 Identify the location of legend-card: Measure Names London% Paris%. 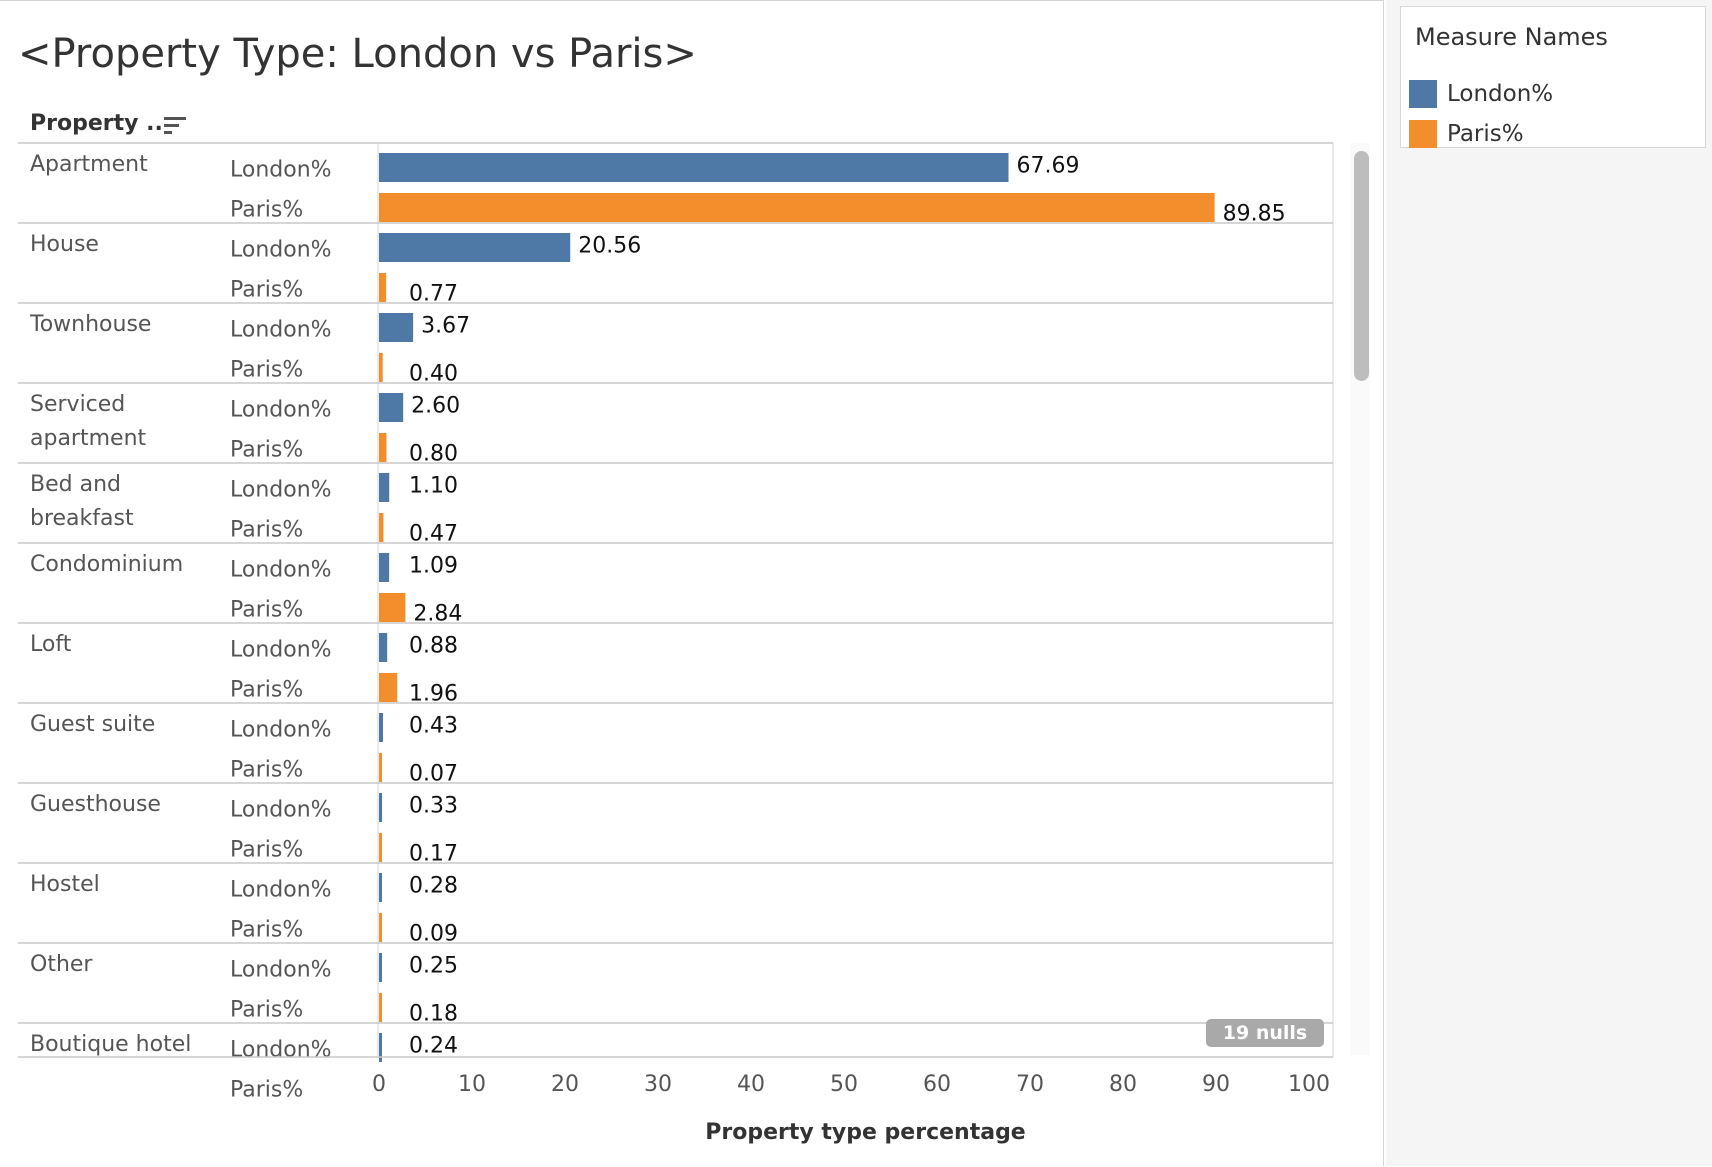
(1553, 77).